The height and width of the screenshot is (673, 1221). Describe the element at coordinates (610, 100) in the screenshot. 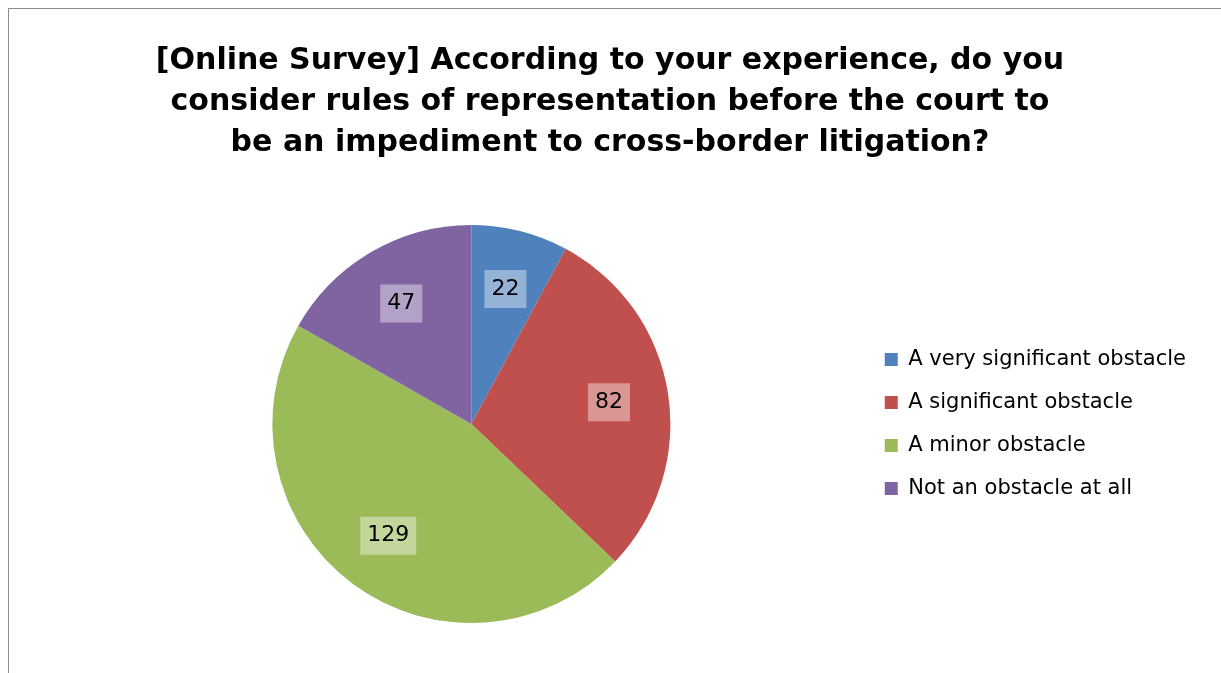

I see `chart-title: [Online Survey] According to your experience, do you consider rules of representation before the court to be an impediment to cross-border litigation?` at that location.